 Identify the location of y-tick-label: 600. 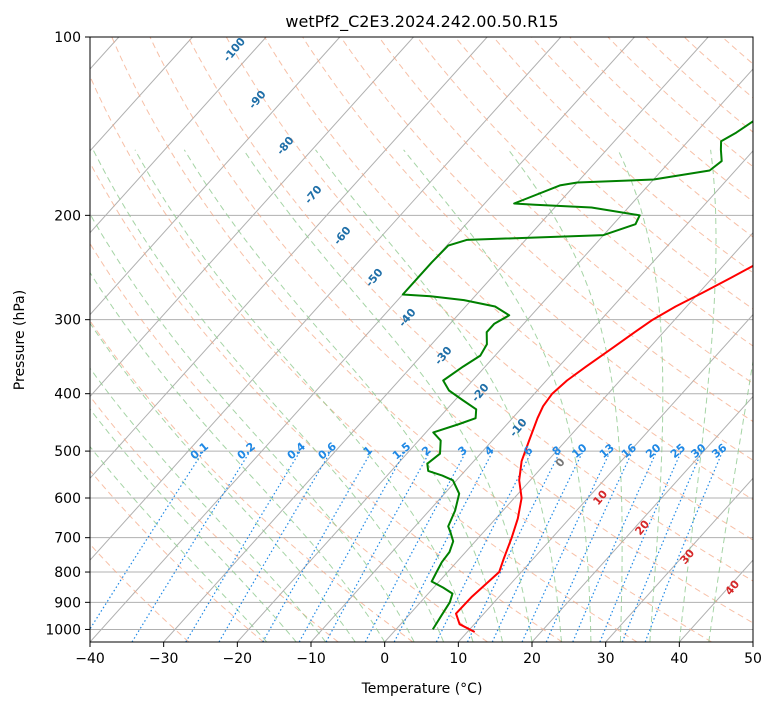
(67, 499).